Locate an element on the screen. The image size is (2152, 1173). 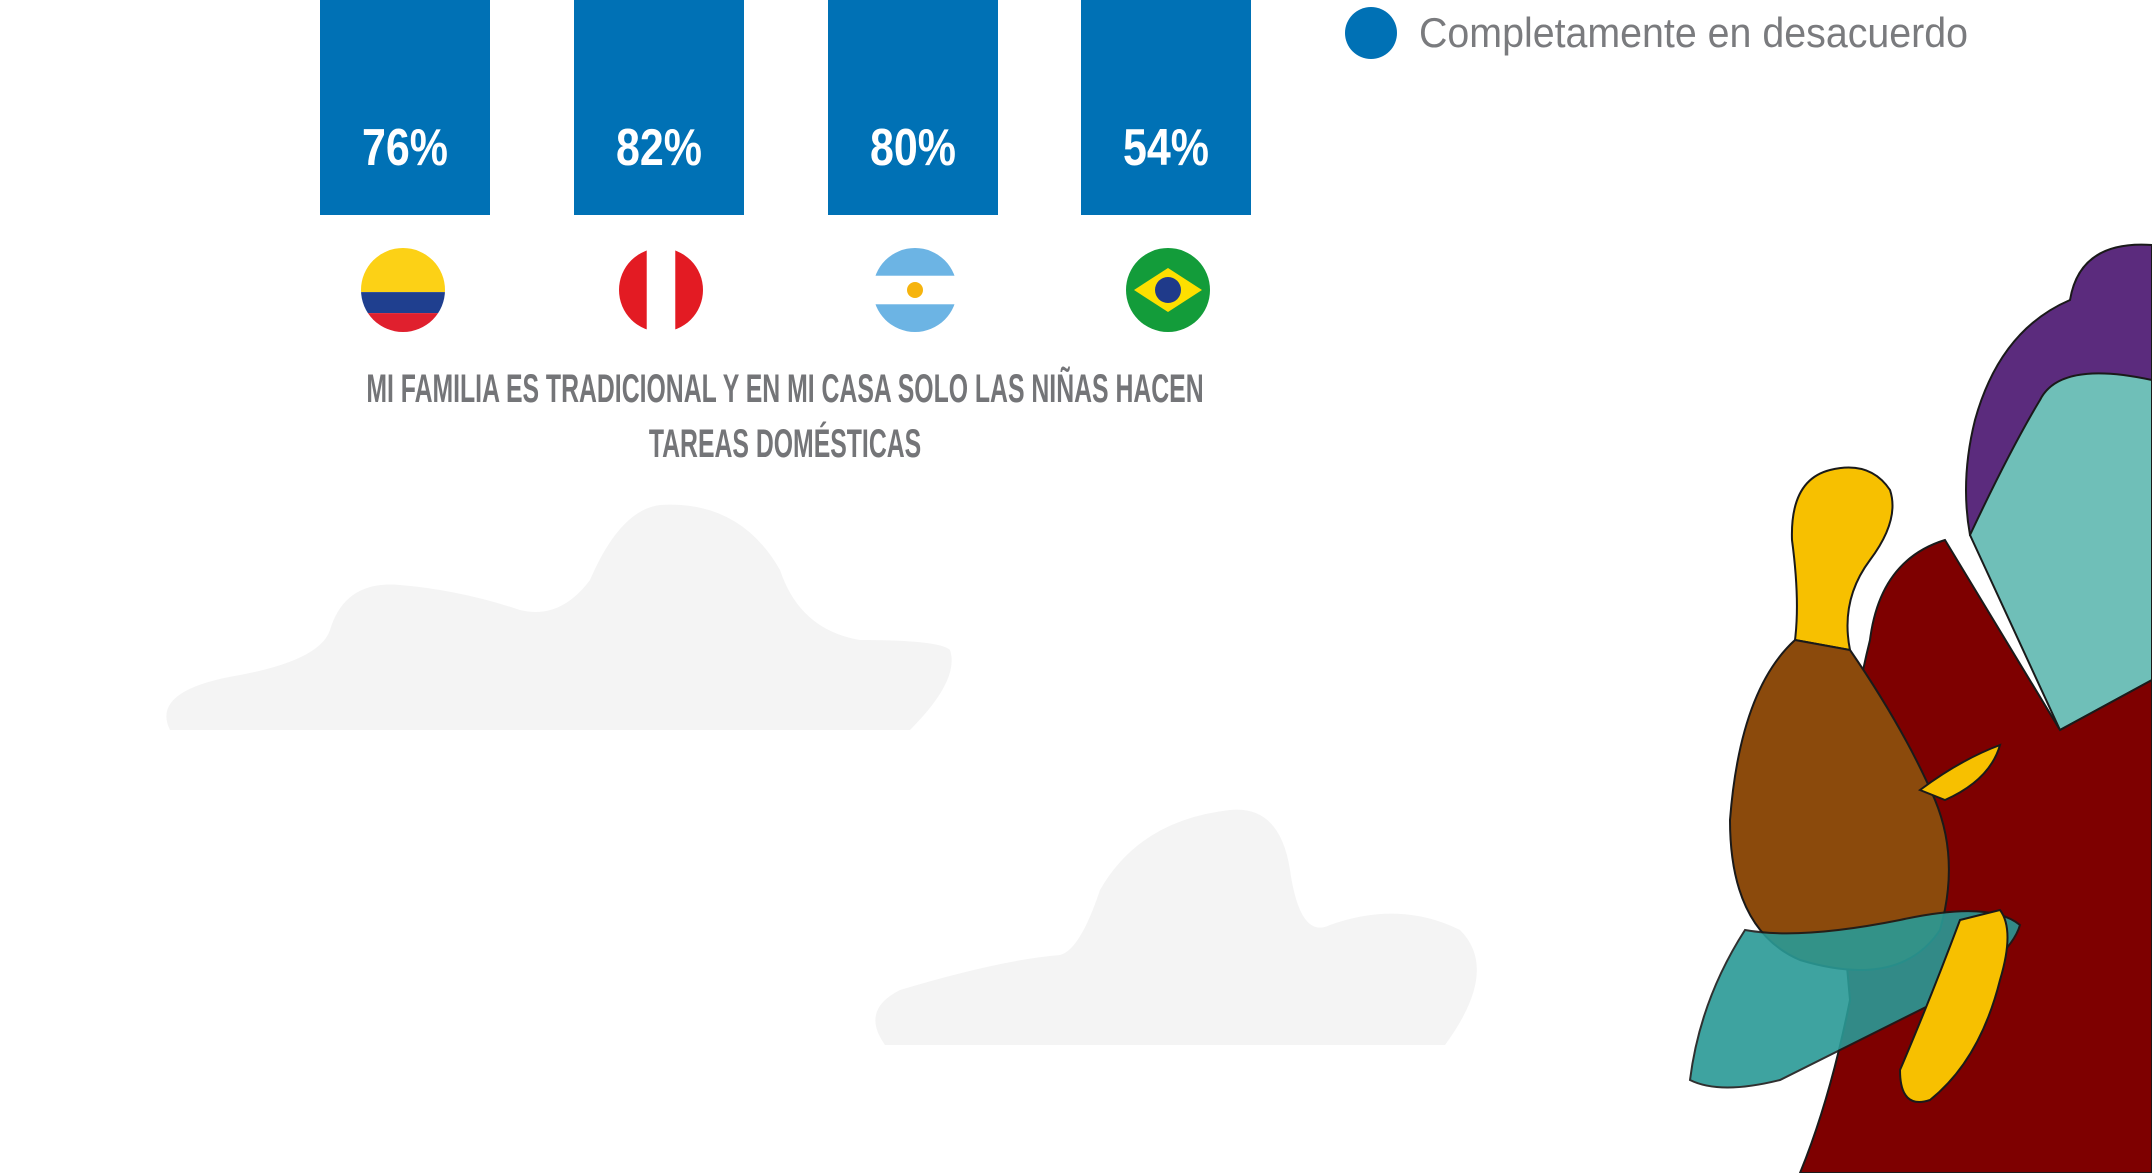
value-label: 76% is located at coordinates (405, 148).